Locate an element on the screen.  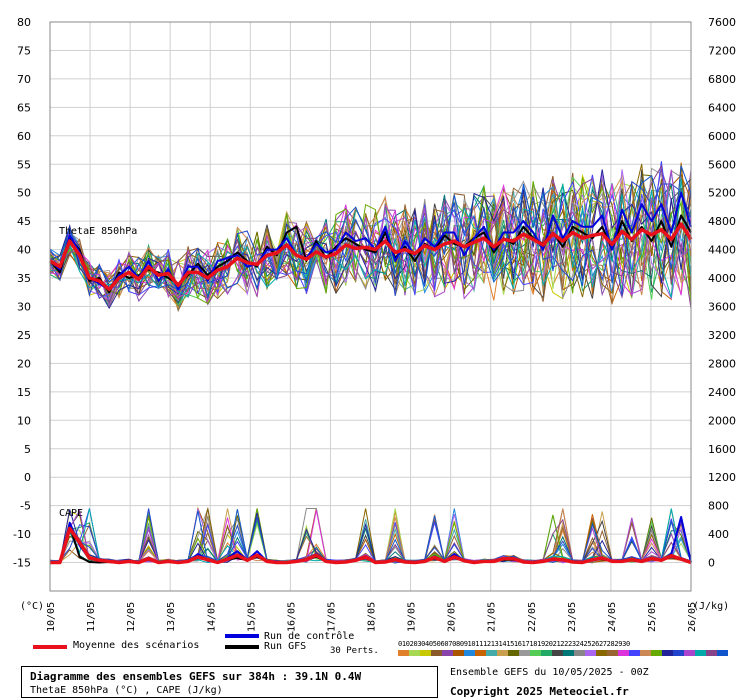
date-tick-label: 26/05 is located at coordinates (692, 617).